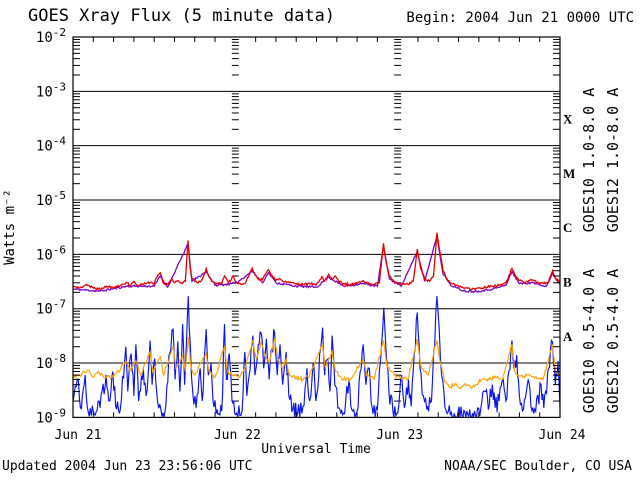  I want to click on legend-goes10_short: GOES10 0.5-4.0 A, so click(589, 341).